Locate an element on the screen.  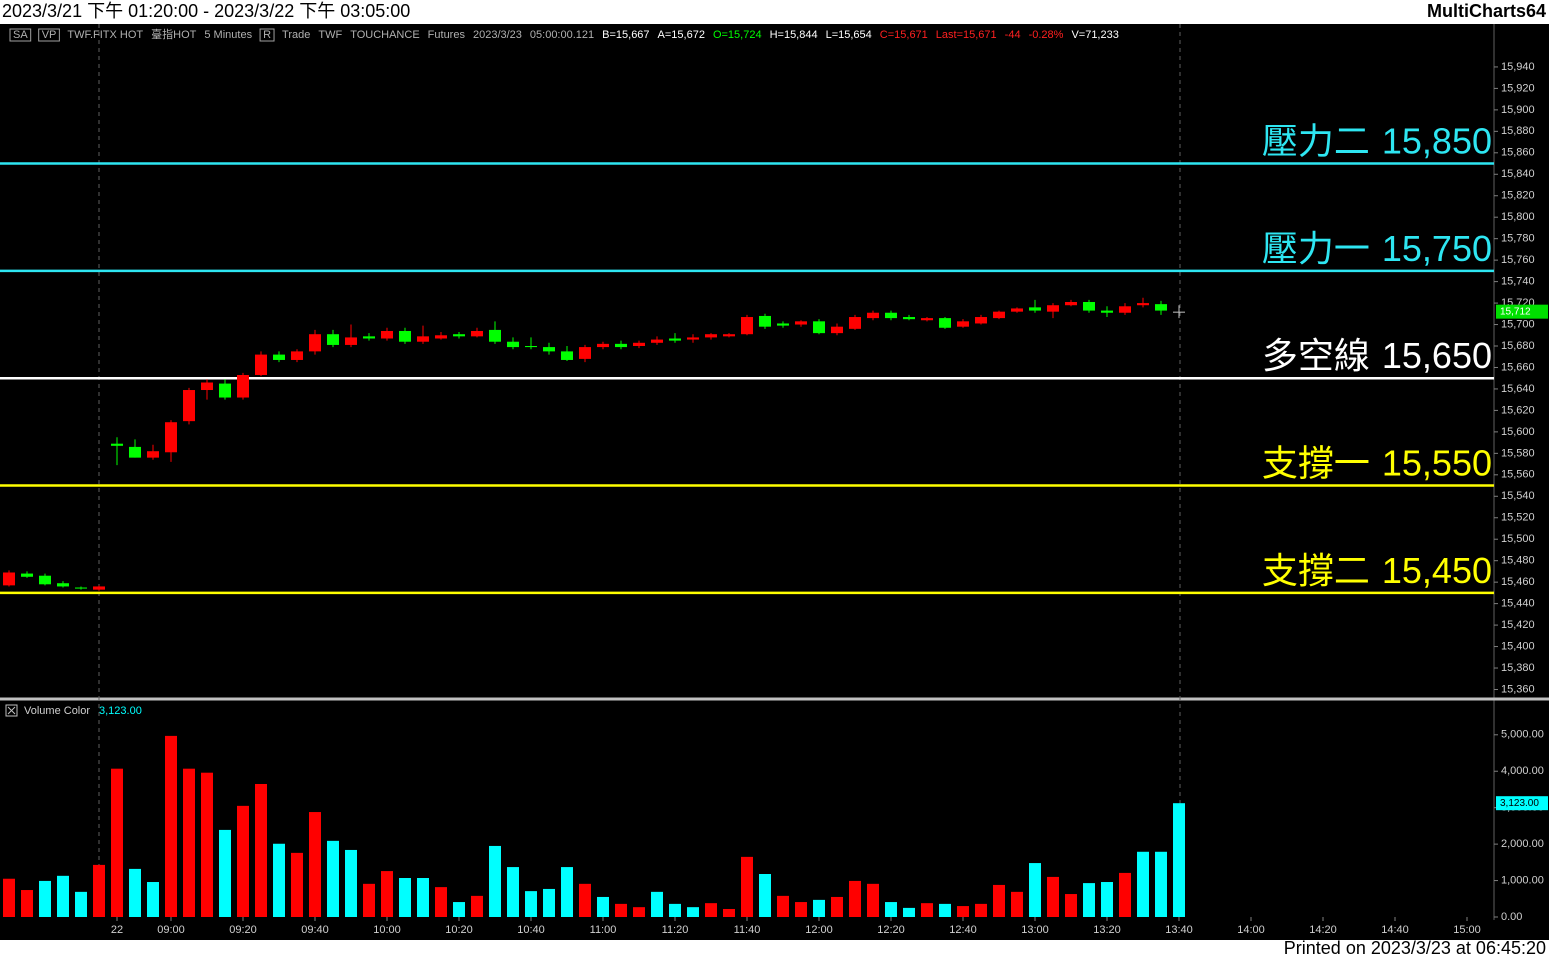
last-value-tag is located at coordinates (1522, 803).